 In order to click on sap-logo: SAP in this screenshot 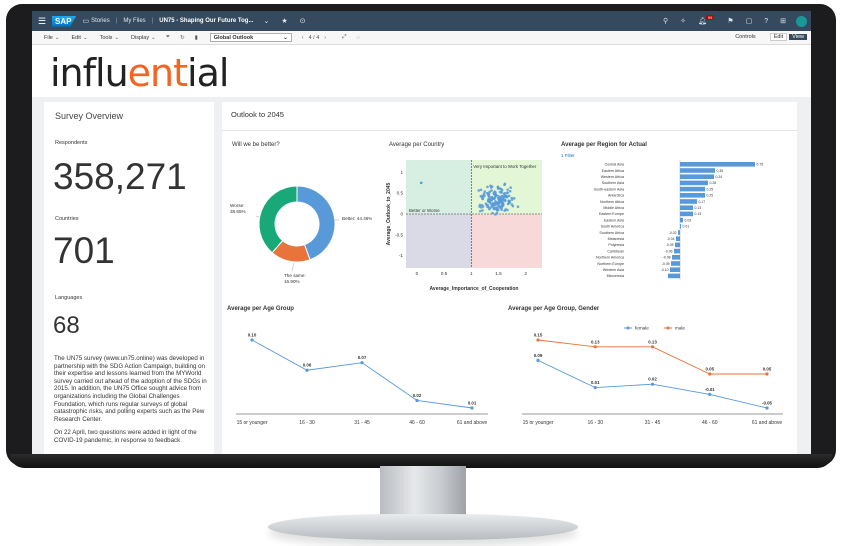, I will do `click(64, 21)`.